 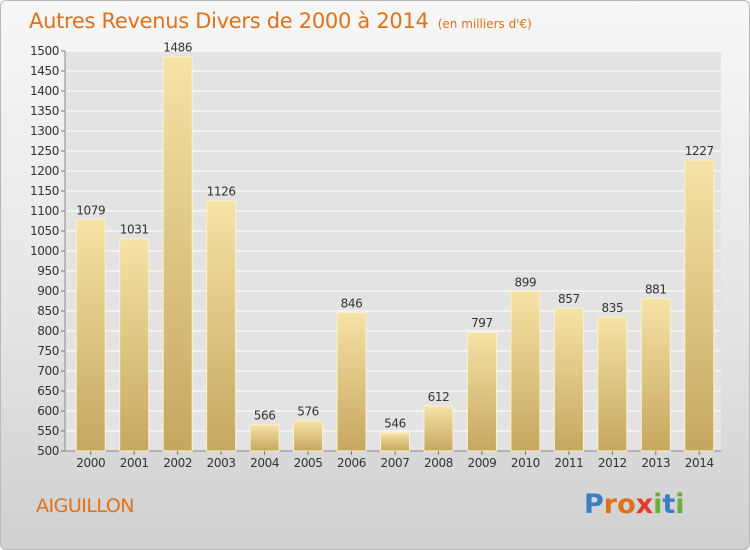 I want to click on x-tick-label-2008: 2008, so click(x=438, y=463).